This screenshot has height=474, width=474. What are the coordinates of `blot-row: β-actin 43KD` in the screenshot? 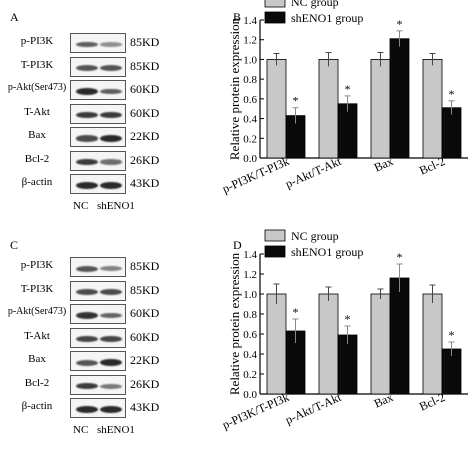 It's located at (96, 185).